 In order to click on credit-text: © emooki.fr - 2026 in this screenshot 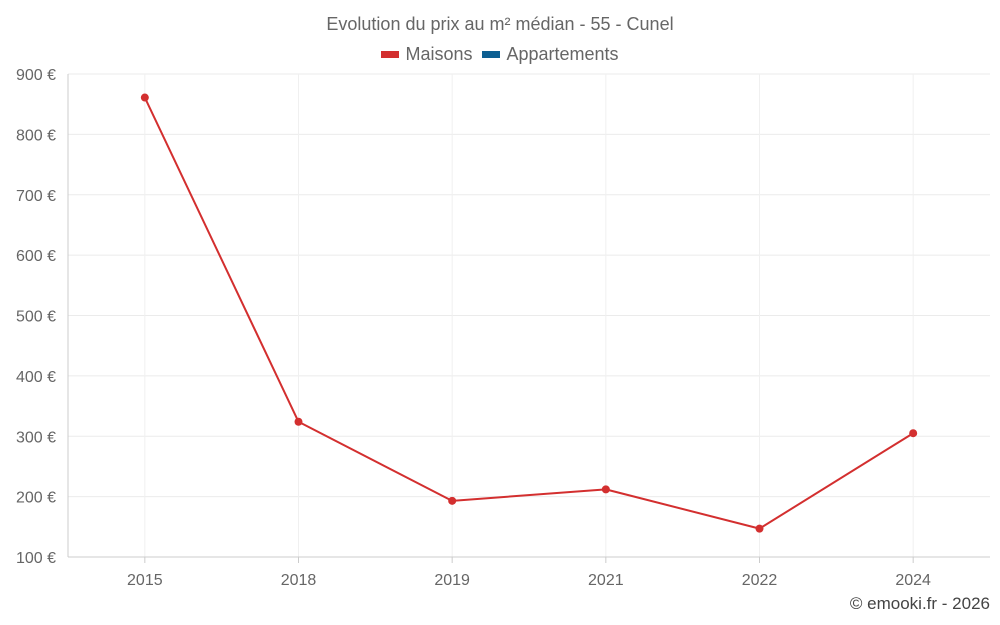, I will do `click(919, 603)`.